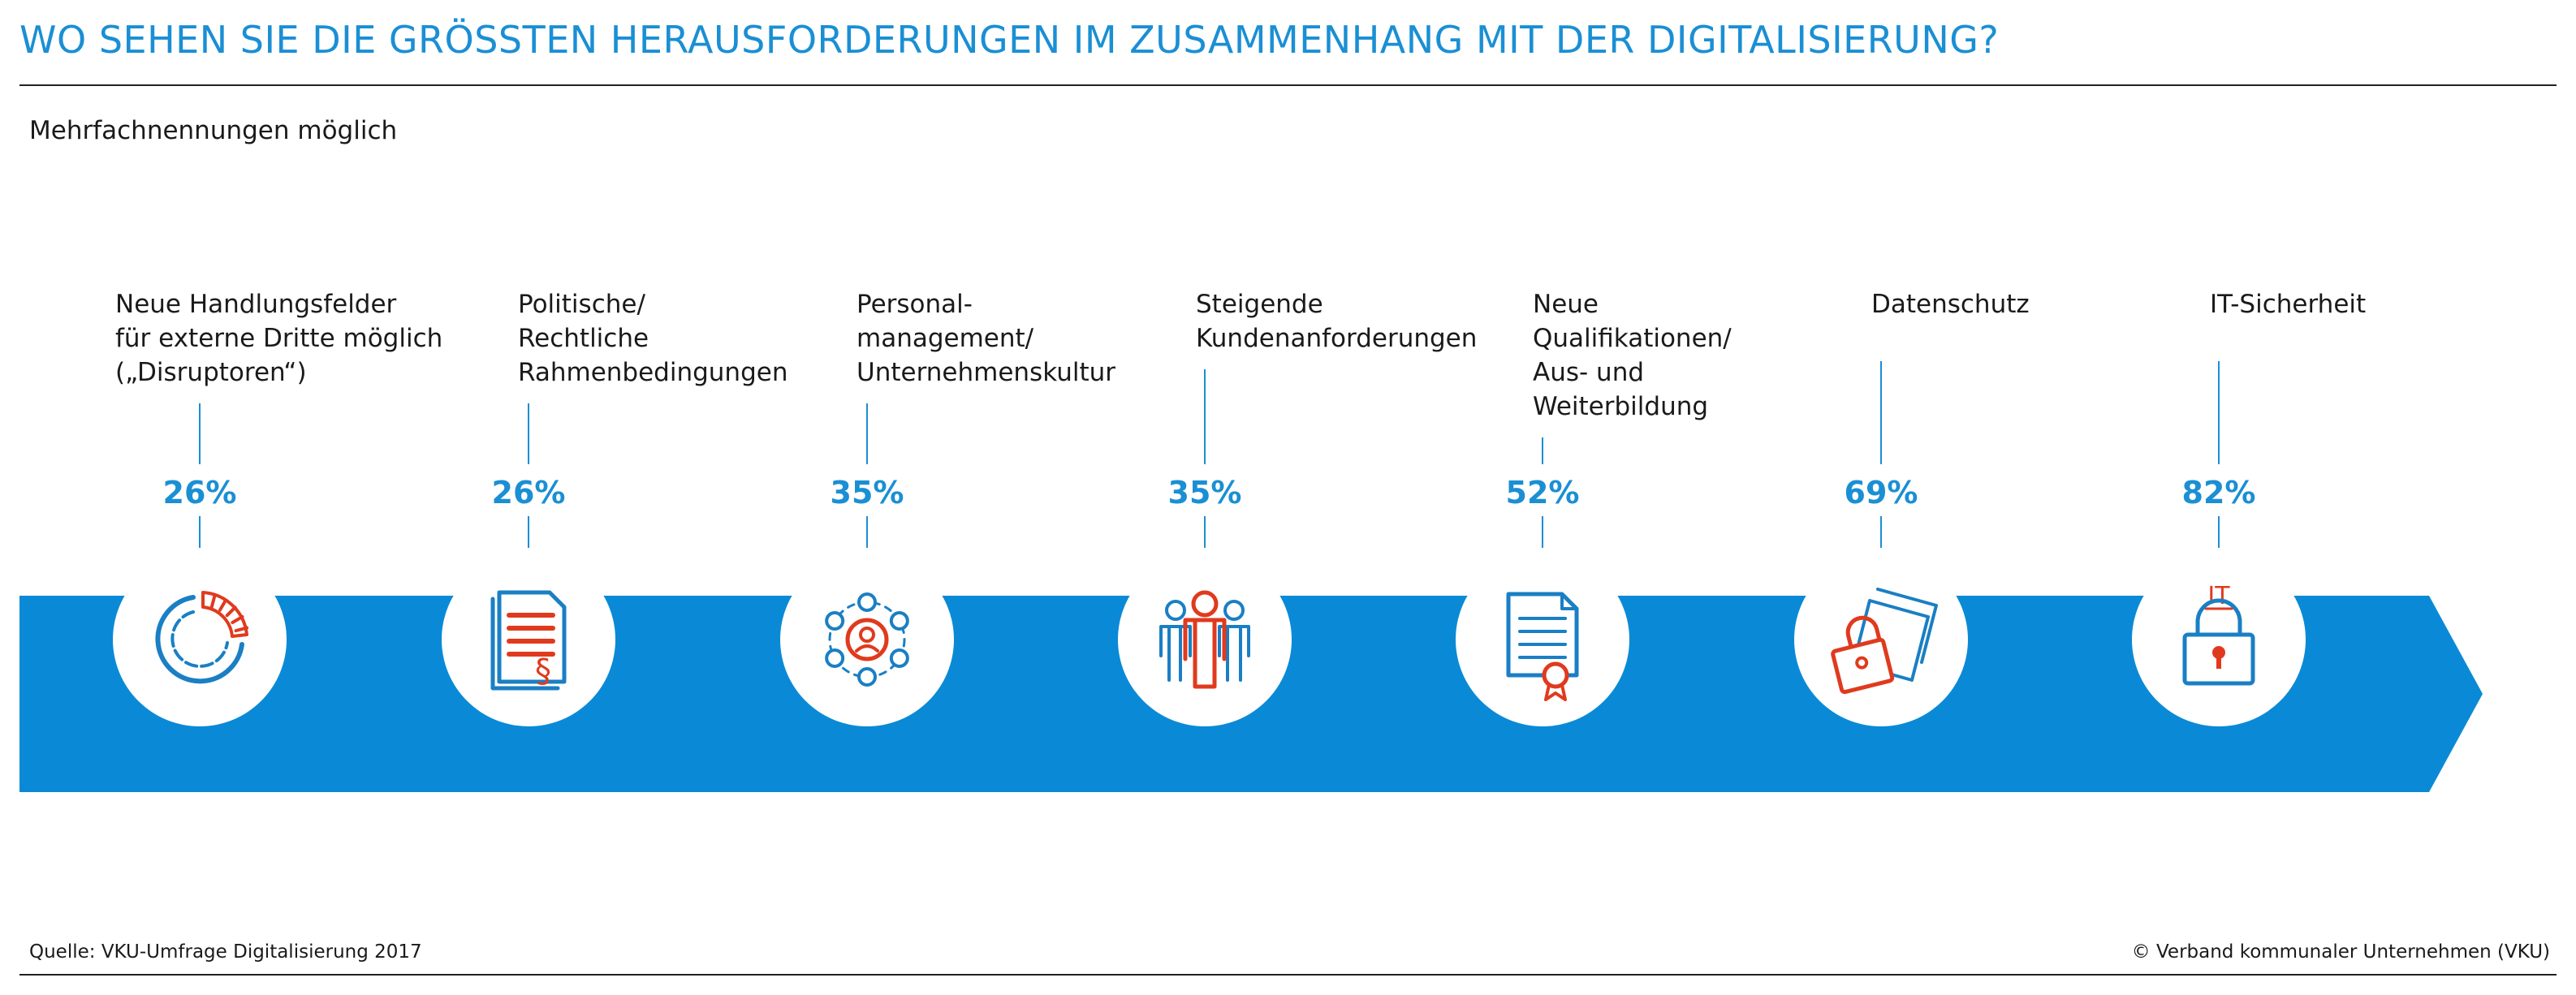 The height and width of the screenshot is (995, 2576). Describe the element at coordinates (213, 130) in the screenshot. I see `chart-subtitle: Mehrfachnennungen möglich` at that location.